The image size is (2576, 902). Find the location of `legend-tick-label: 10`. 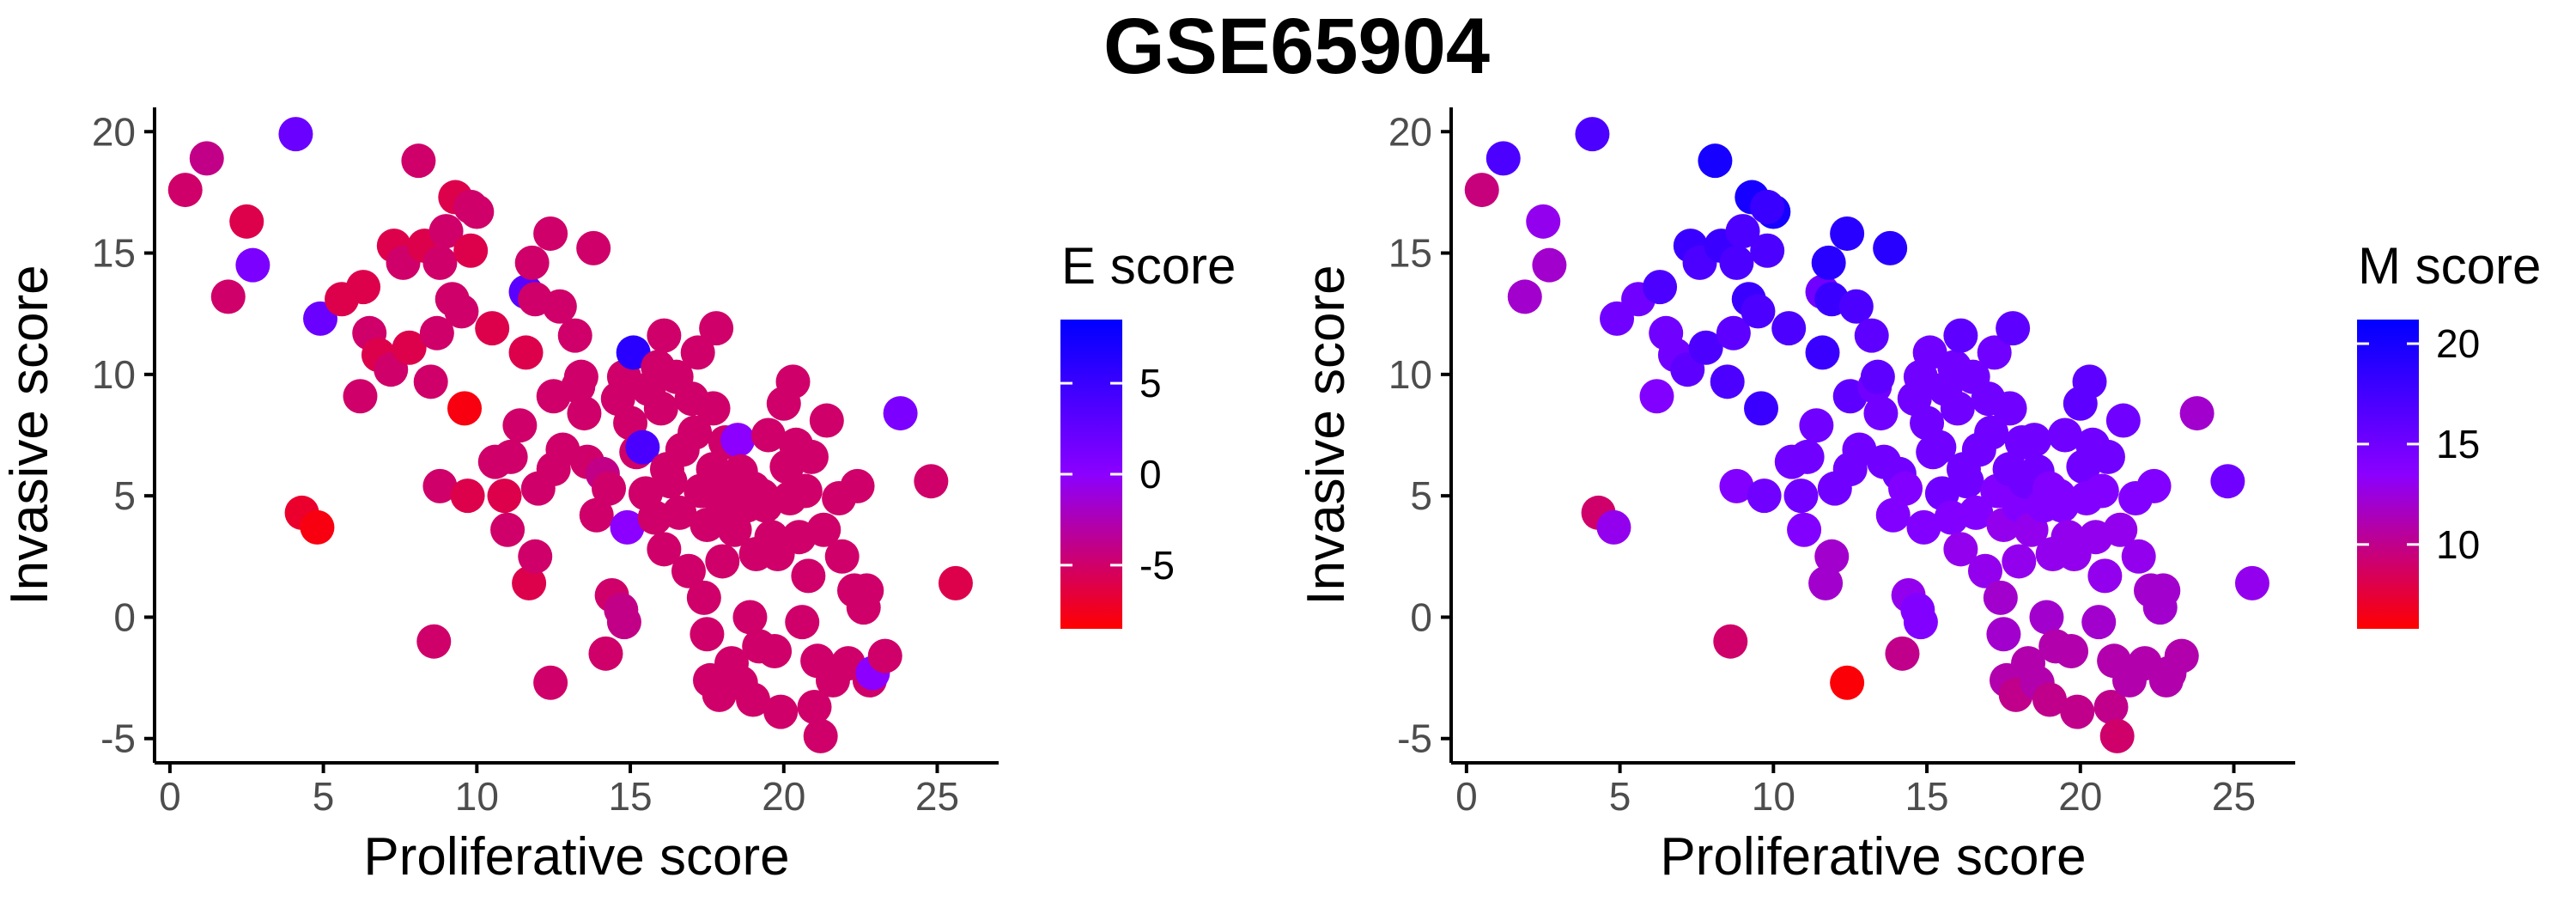

legend-tick-label: 10 is located at coordinates (2458, 544).